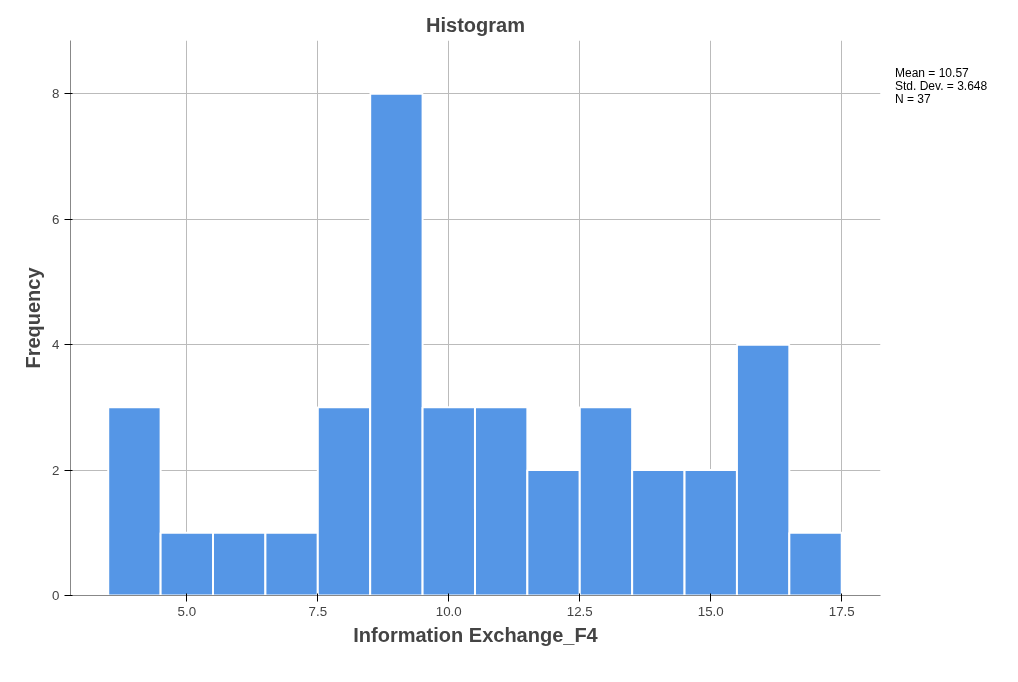 This screenshot has width=1018, height=682. What do you see at coordinates (932, 73) in the screenshot?
I see `text: Mean = 10.57` at bounding box center [932, 73].